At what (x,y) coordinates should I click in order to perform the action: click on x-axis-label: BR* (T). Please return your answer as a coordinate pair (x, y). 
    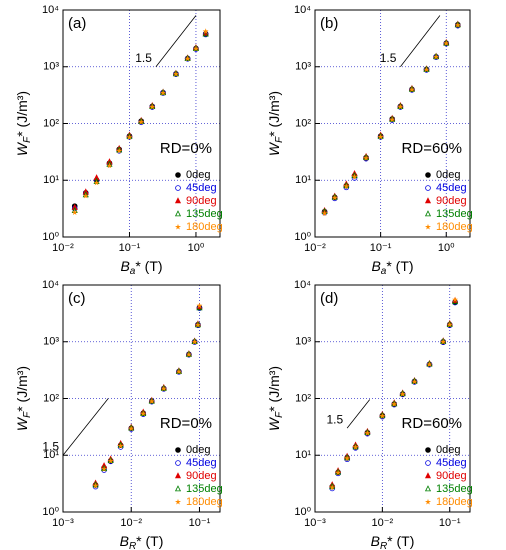
    Looking at the image, I should click on (393, 541).